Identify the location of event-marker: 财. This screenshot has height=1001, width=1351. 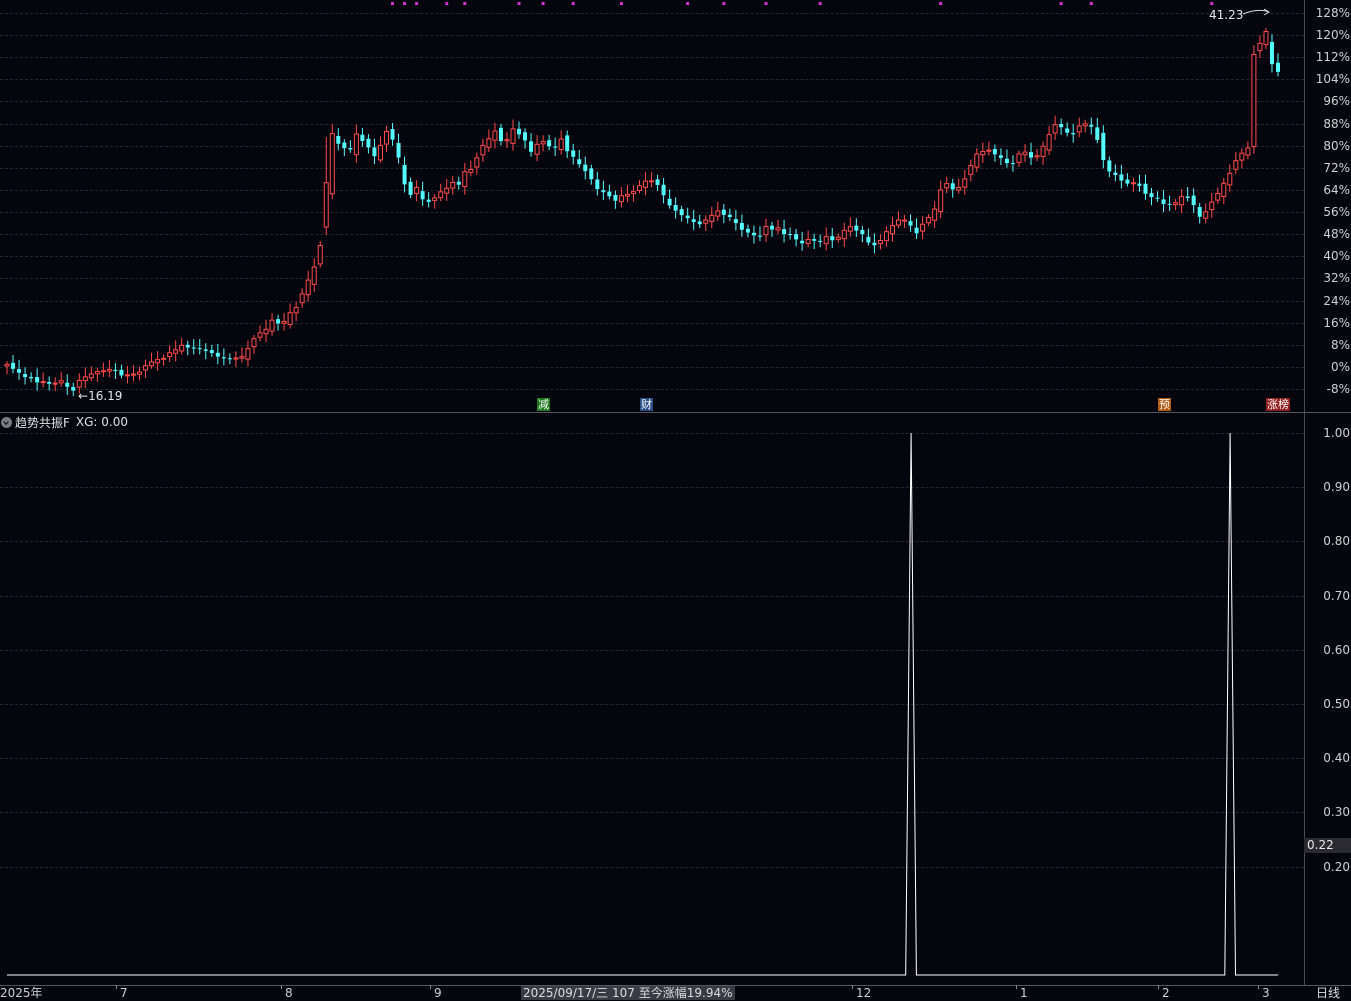
(646, 404).